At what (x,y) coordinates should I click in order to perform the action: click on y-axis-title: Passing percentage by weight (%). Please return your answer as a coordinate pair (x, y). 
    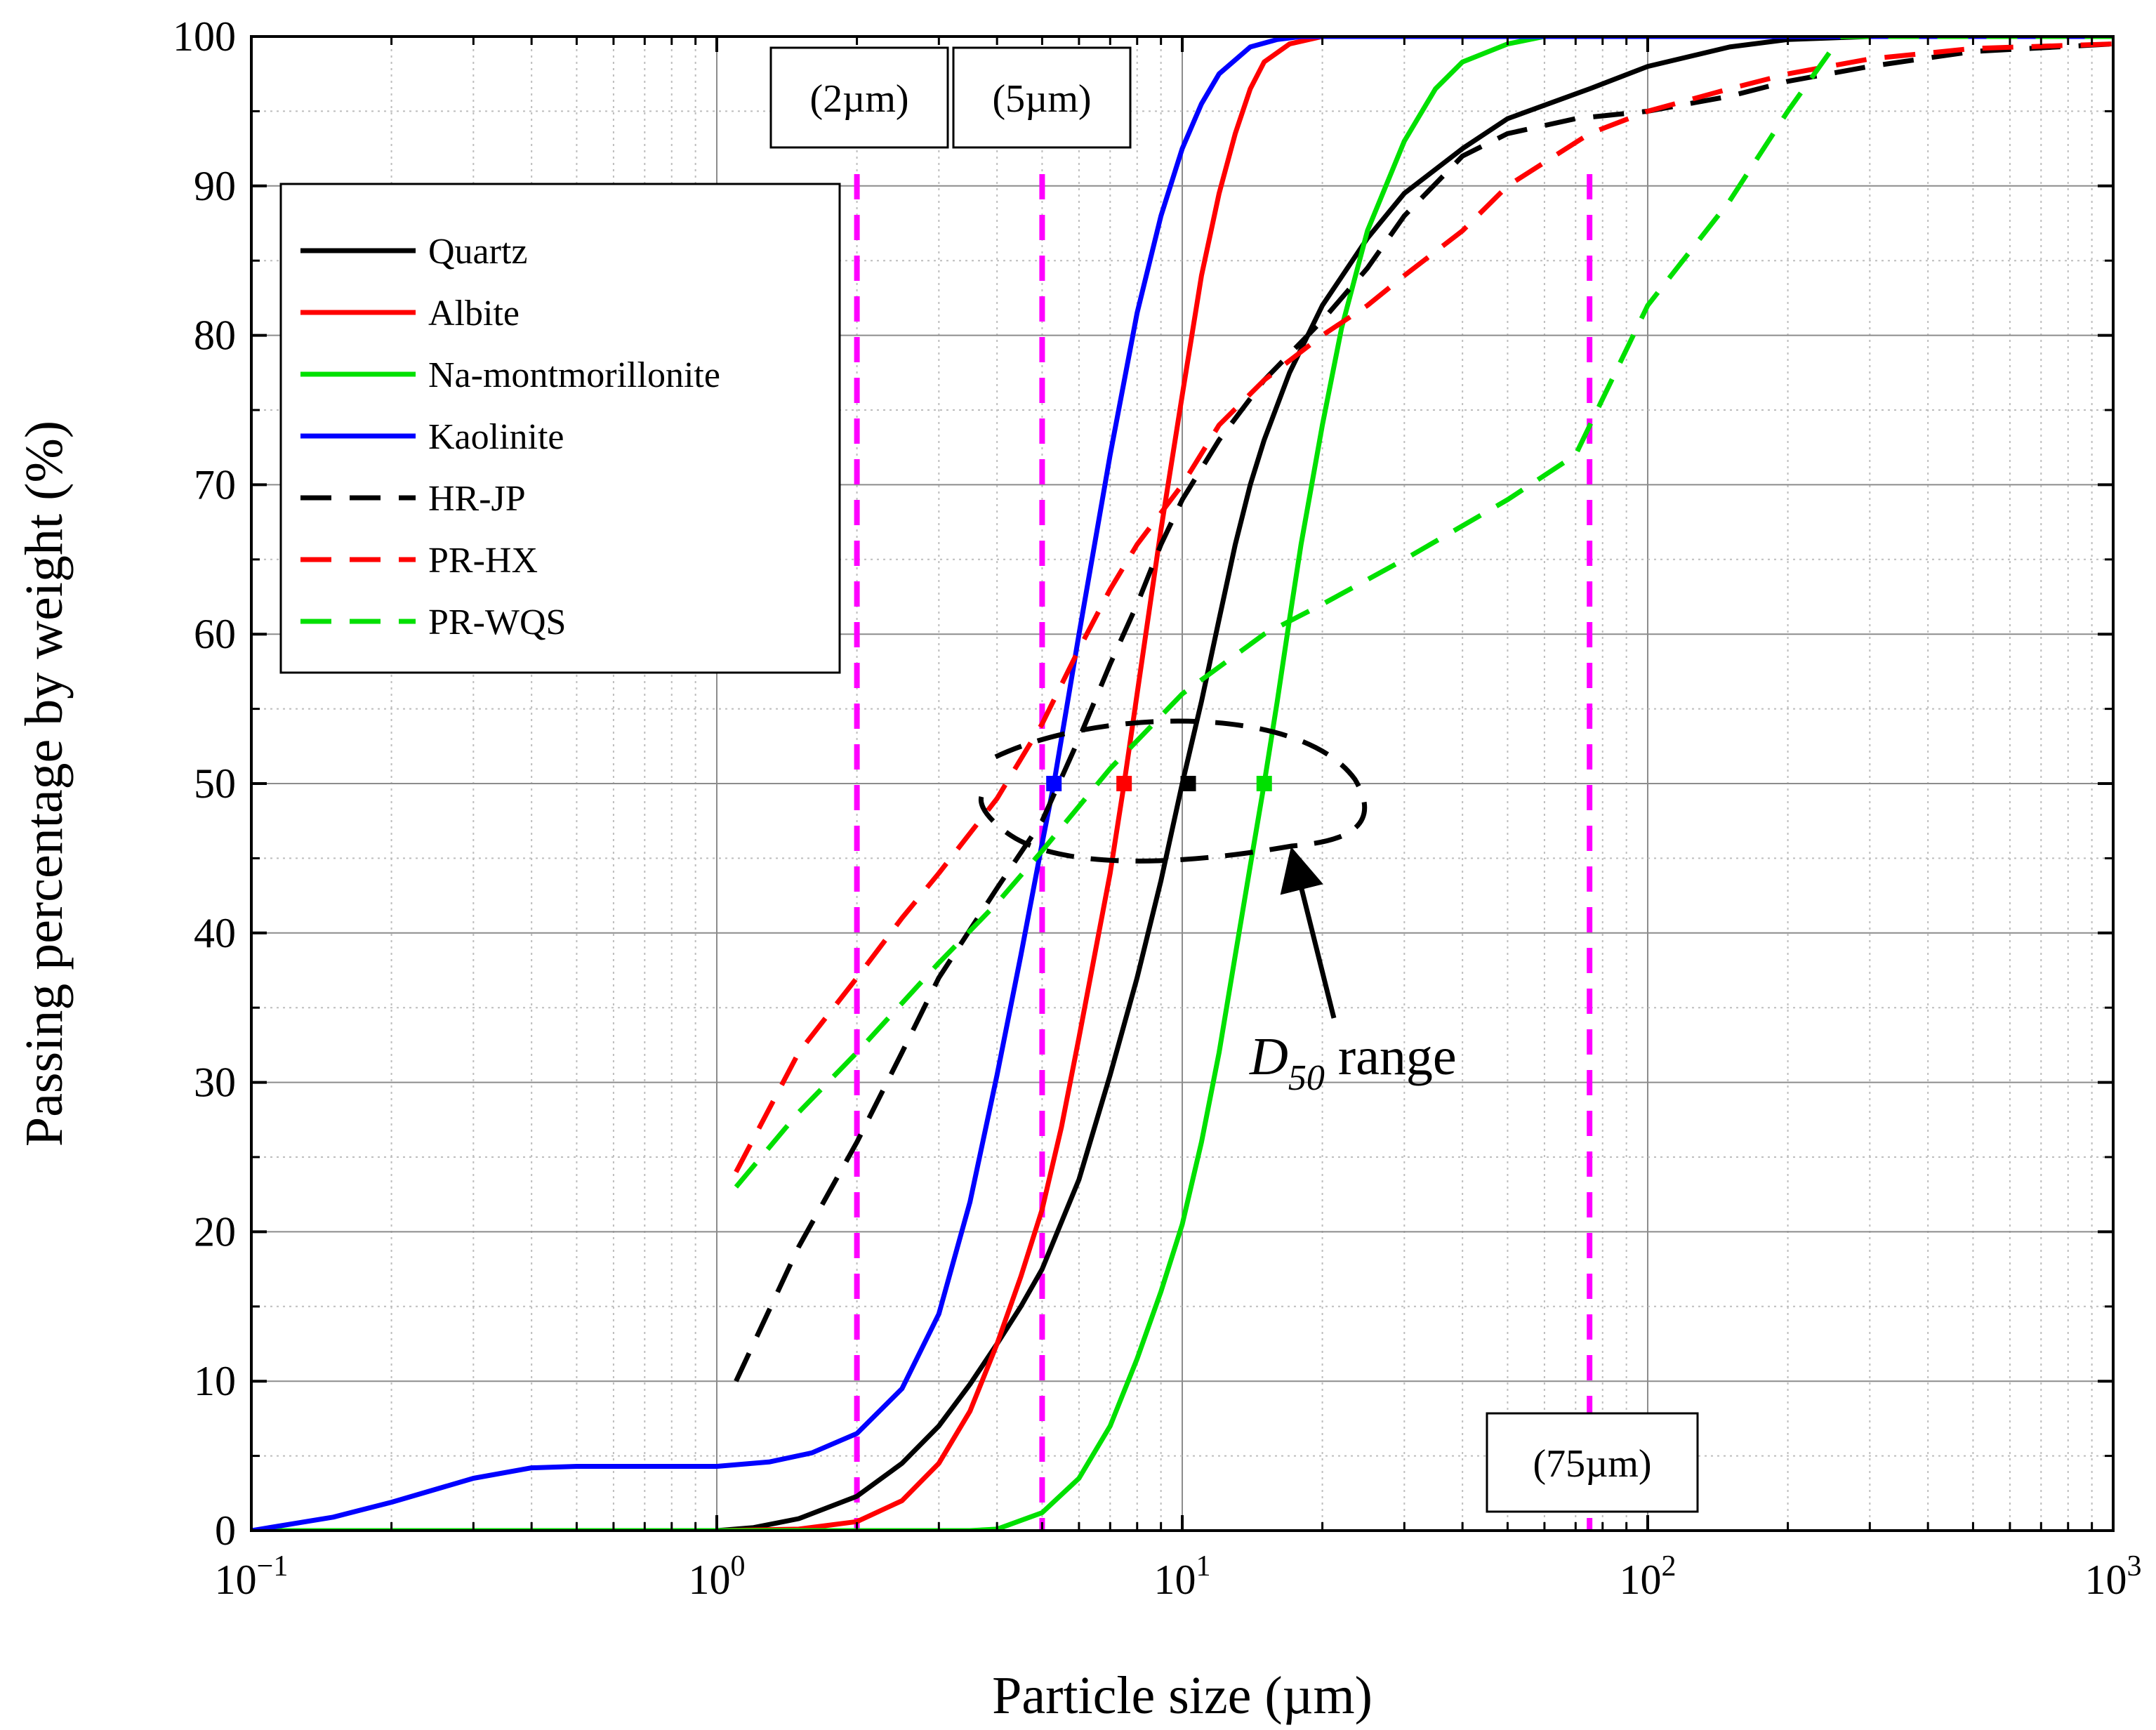
    Looking at the image, I should click on (44, 784).